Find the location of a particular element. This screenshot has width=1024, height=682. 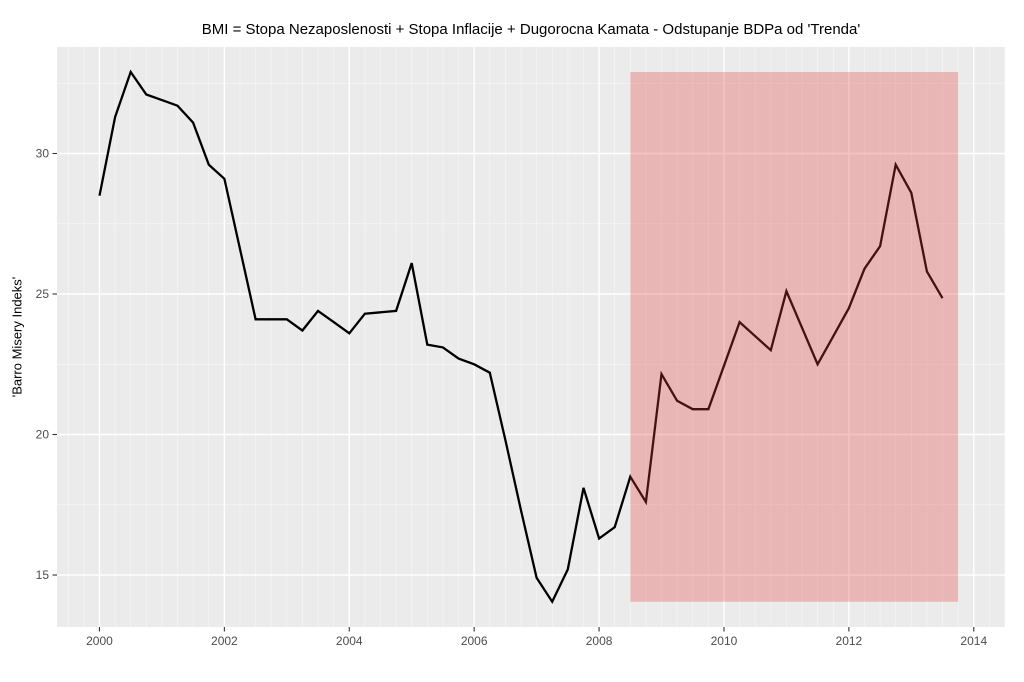

y-tick-label: 30 is located at coordinates (43, 154).